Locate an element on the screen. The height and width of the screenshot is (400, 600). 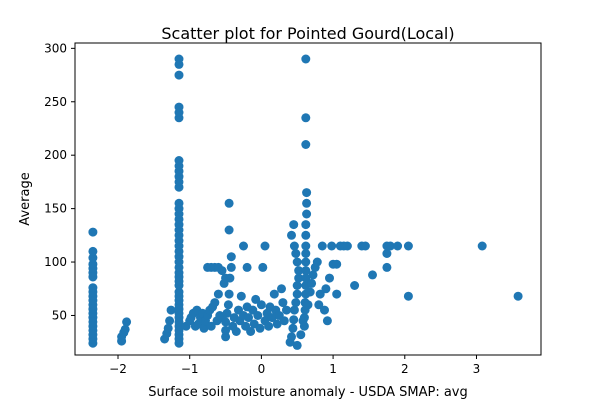
y-tick-label: 300 is located at coordinates (55, 48).